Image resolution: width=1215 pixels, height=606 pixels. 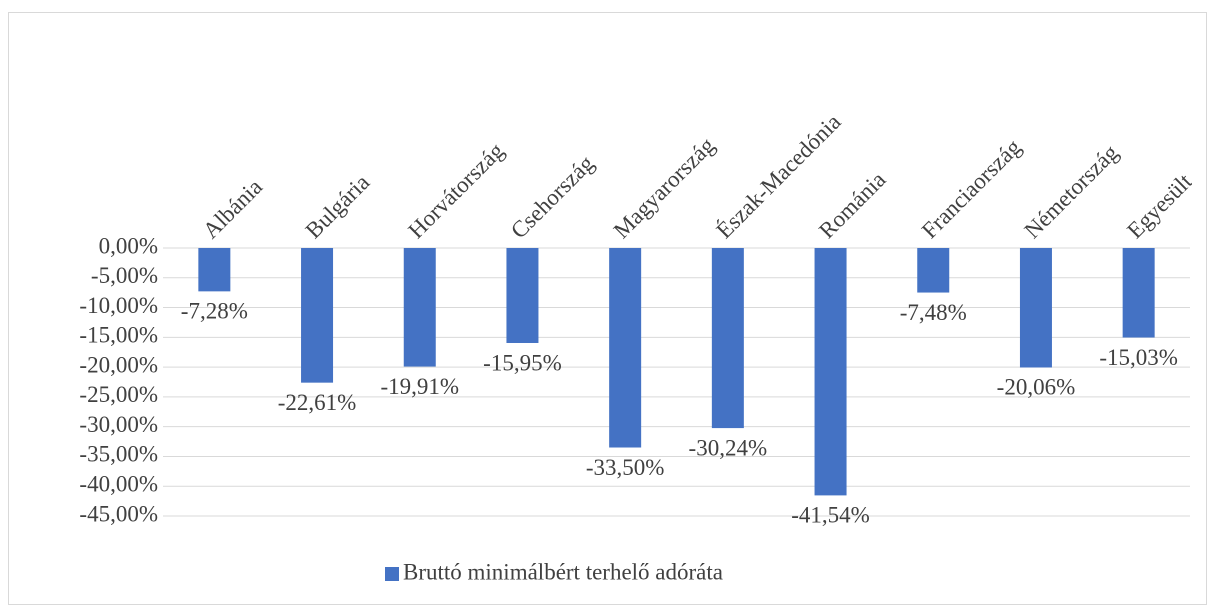 I want to click on data-label: -7,28%, so click(x=214, y=311).